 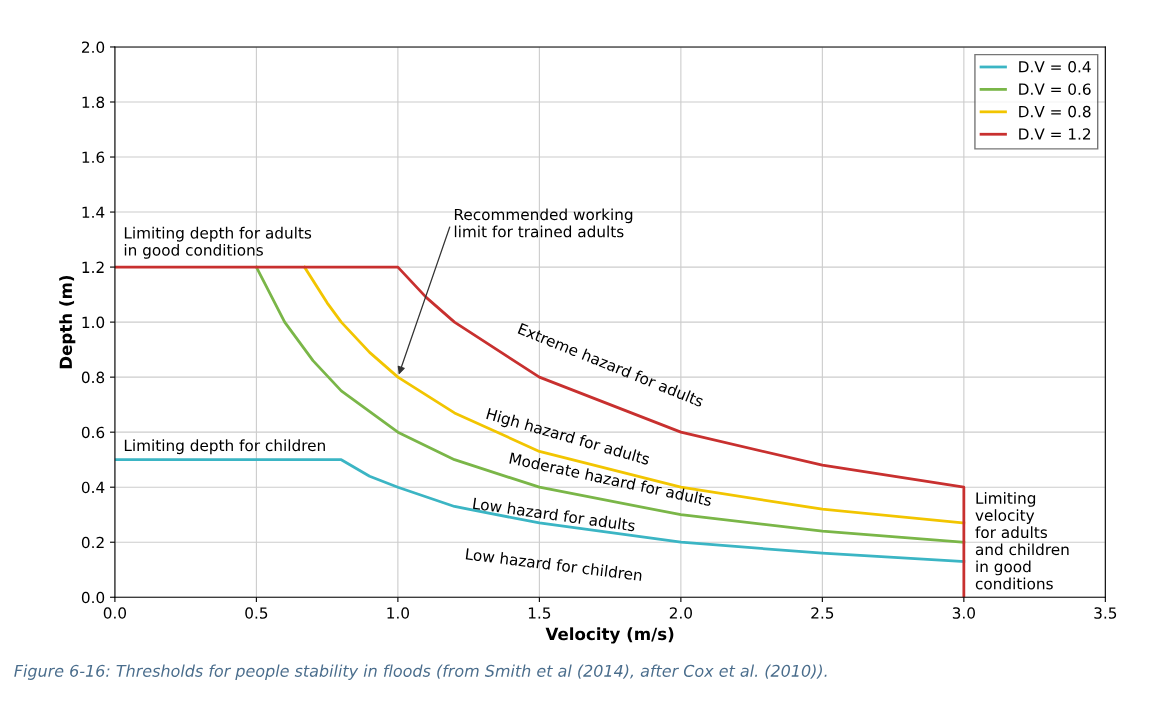 What do you see at coordinates (1055, 66) in the screenshot?
I see `legend-label: D.V = 0.4` at bounding box center [1055, 66].